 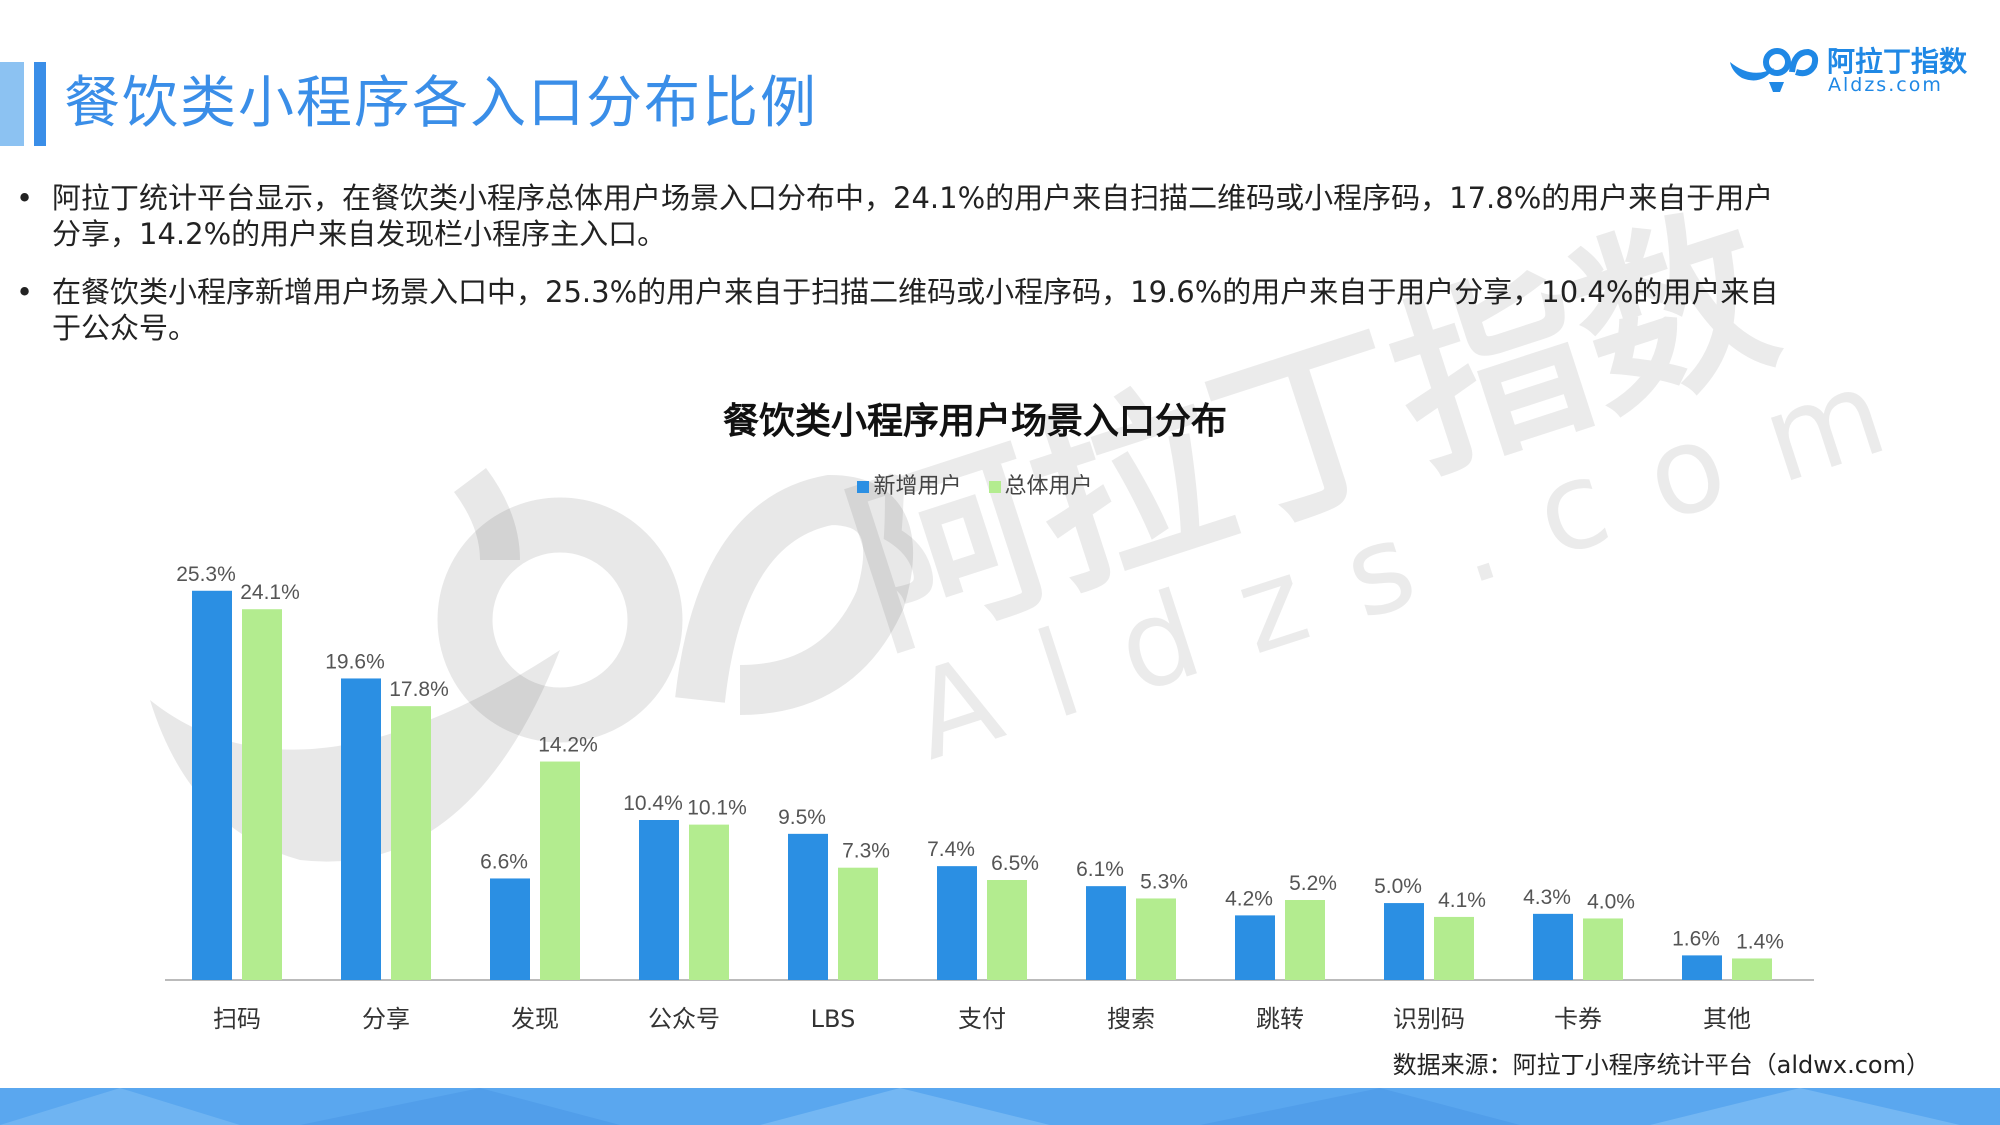 What do you see at coordinates (535, 1019) in the screenshot?
I see `x-tick-label: 发现` at bounding box center [535, 1019].